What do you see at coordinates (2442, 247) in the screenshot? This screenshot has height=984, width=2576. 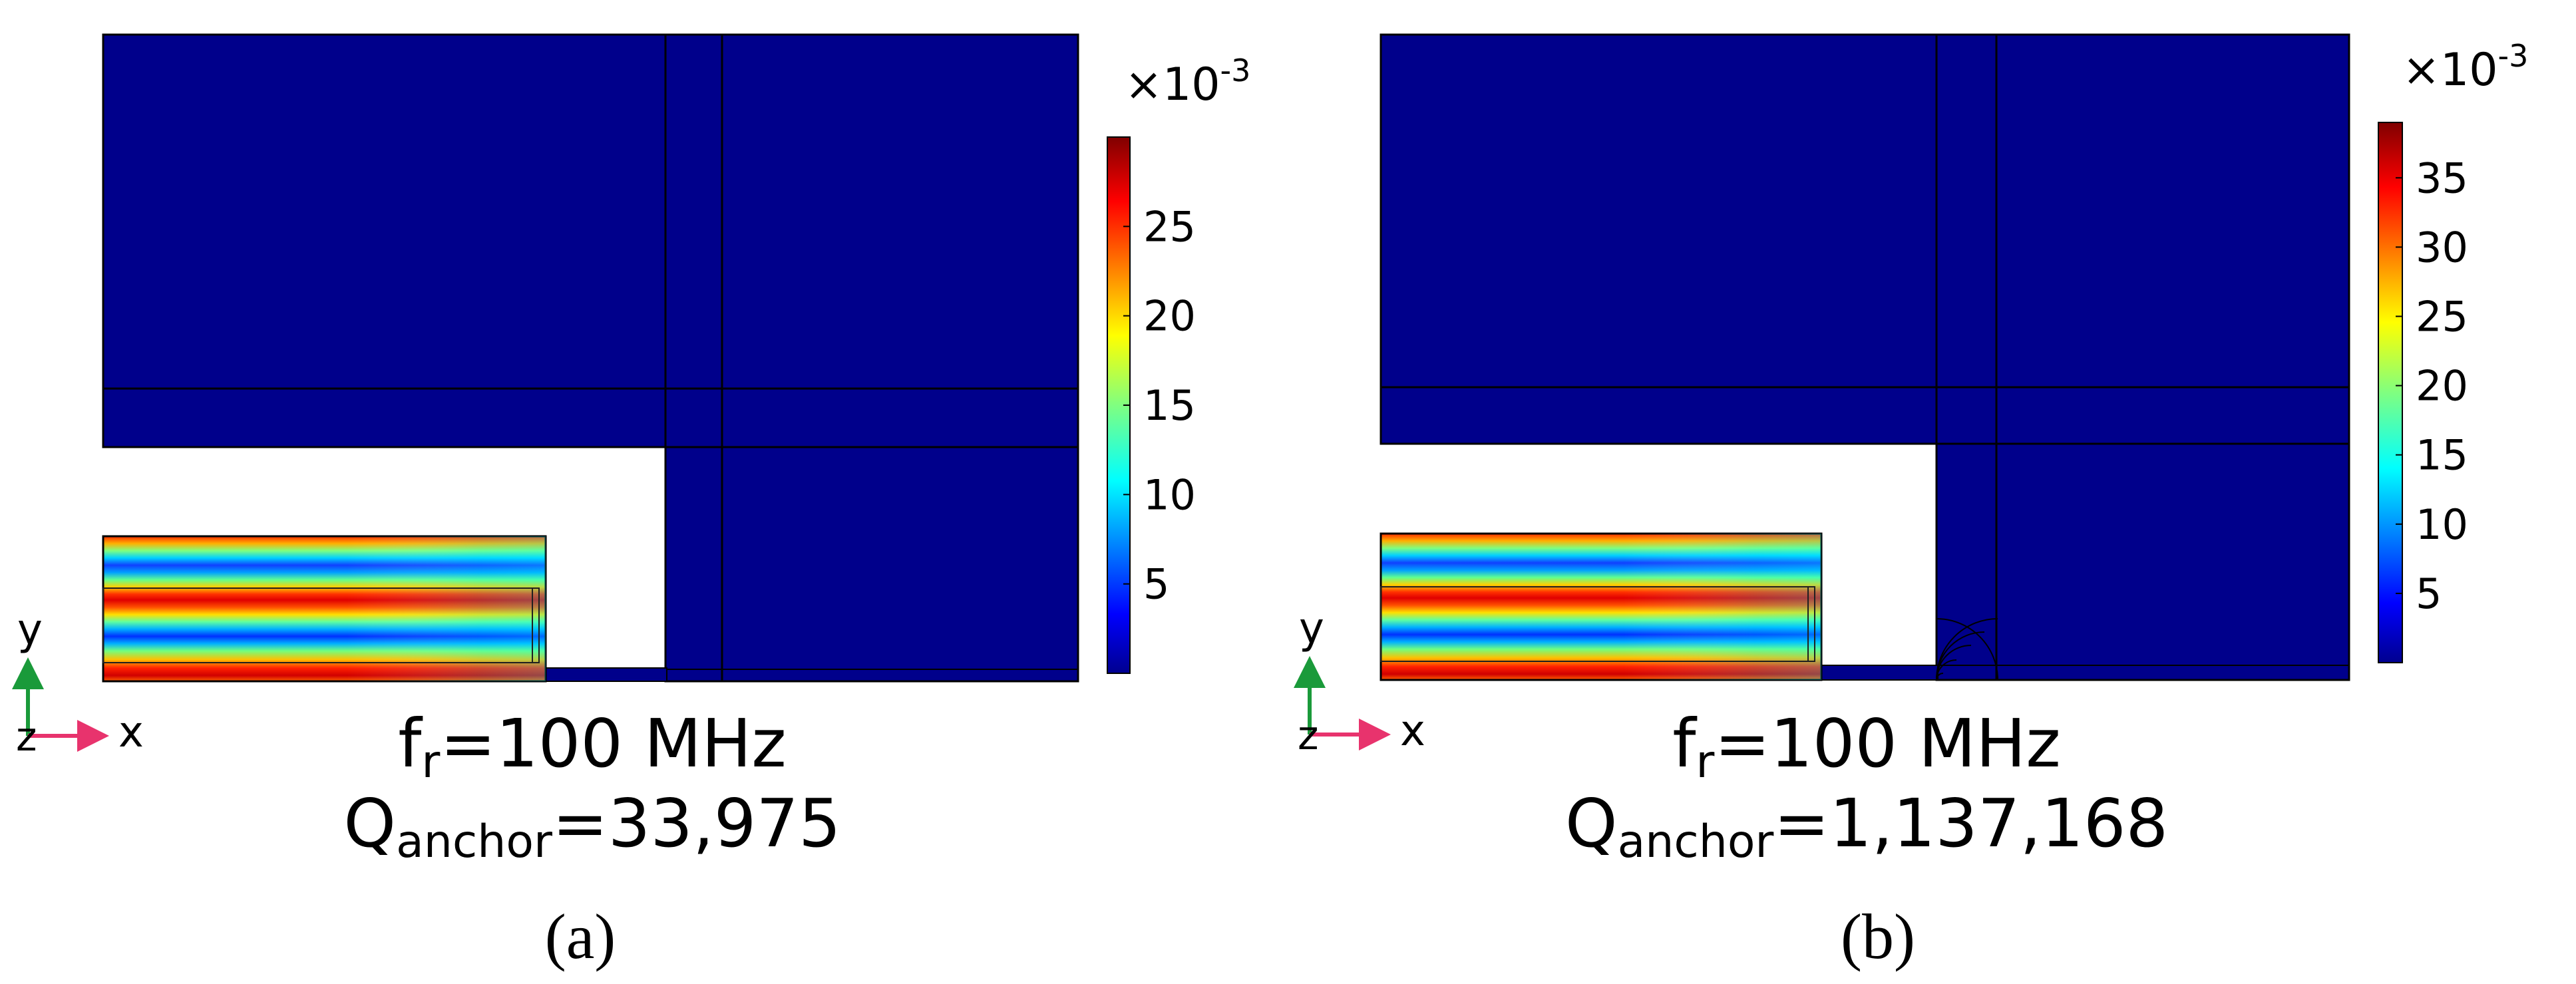 I see `colorbar-tick-label: 30` at bounding box center [2442, 247].